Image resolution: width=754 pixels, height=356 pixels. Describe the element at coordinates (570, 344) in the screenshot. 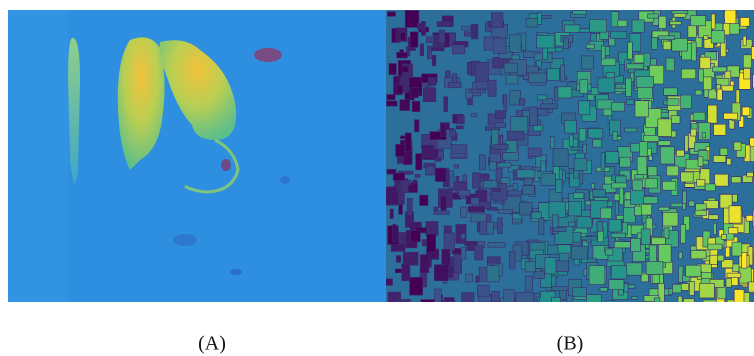

I see `panel-caption: (B)` at that location.